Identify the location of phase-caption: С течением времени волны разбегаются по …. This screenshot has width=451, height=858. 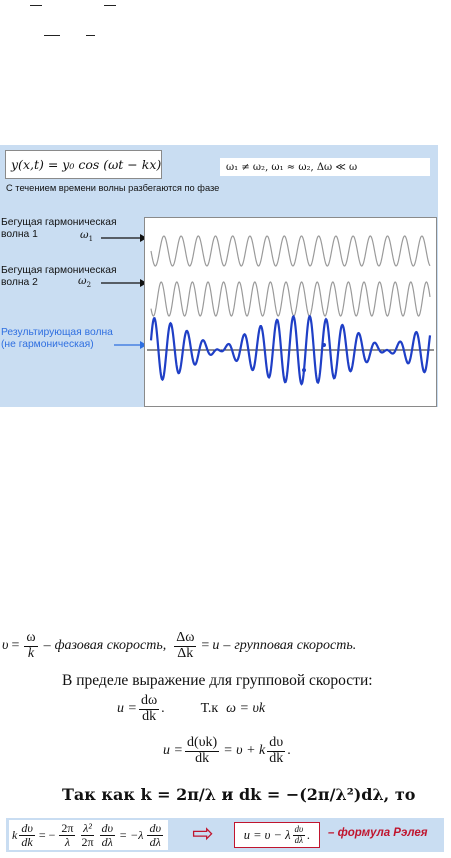
(113, 188).